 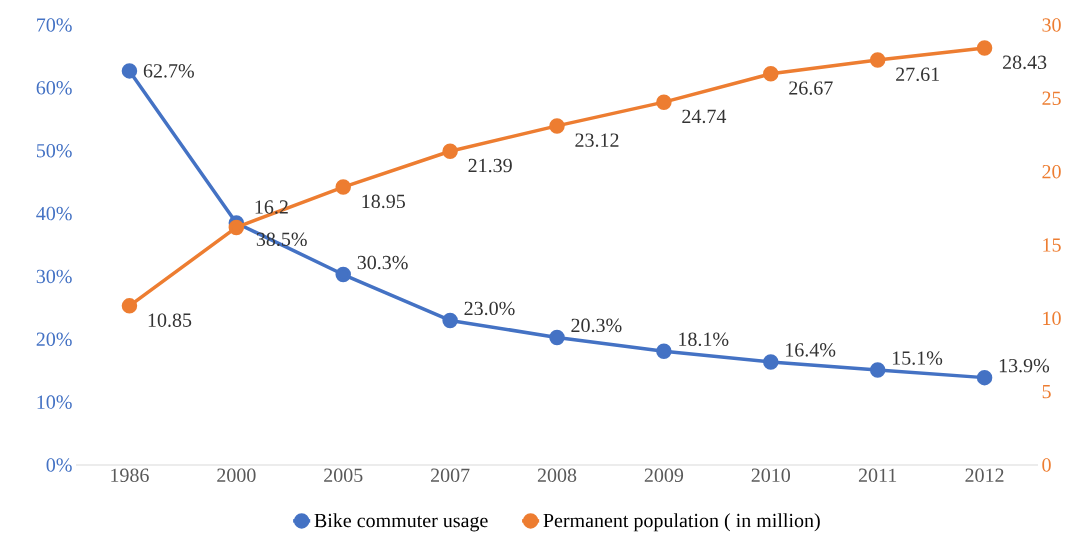 What do you see at coordinates (1052, 245) in the screenshot?
I see `y2-tick-label: 15` at bounding box center [1052, 245].